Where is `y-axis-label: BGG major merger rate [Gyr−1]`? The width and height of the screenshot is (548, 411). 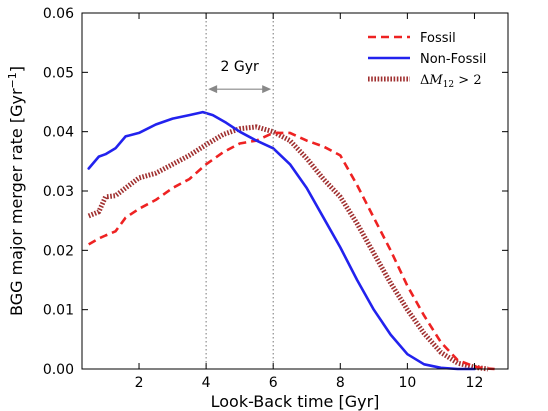
y-axis-label: BGG major merger rate [Gyr−1] is located at coordinates (16, 191).